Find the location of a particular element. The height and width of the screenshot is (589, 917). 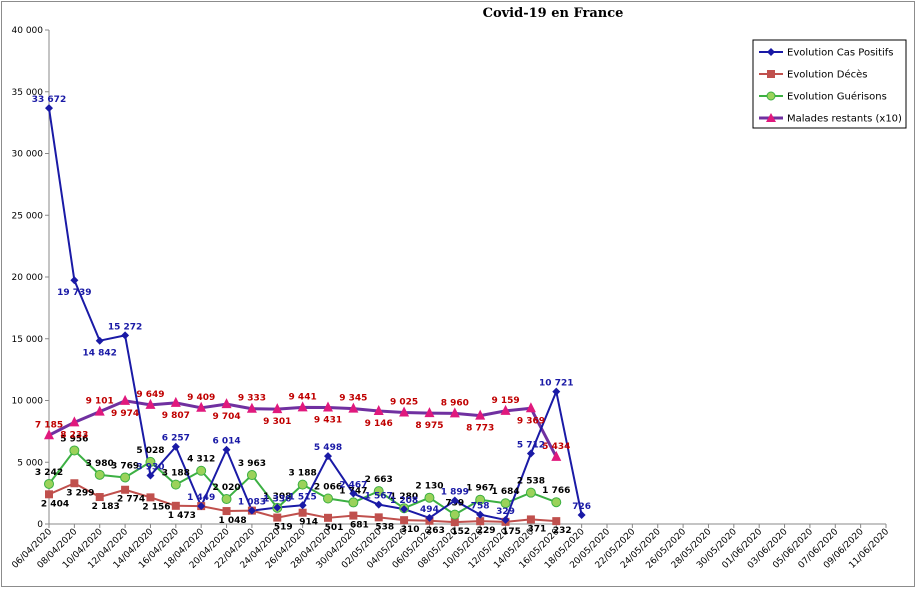

data-label: 9 431 is located at coordinates (328, 421).